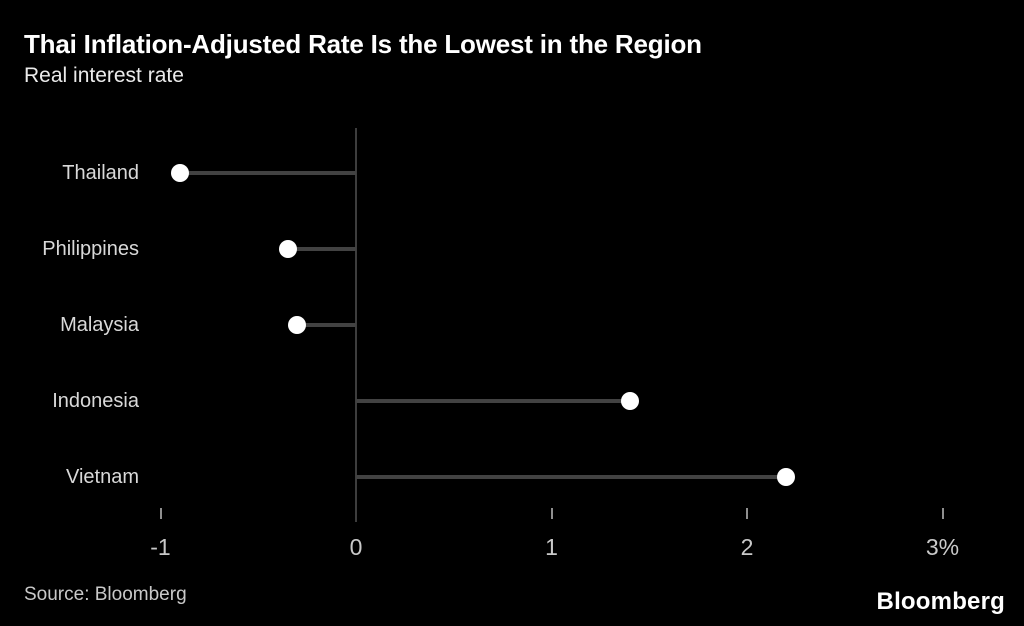 Image resolution: width=1024 pixels, height=626 pixels. I want to click on data-dot-thailand, so click(180, 173).